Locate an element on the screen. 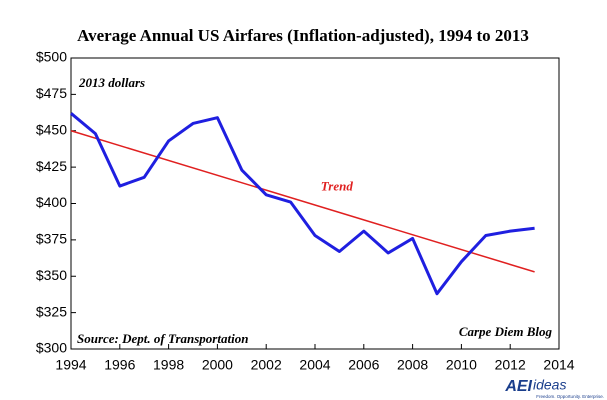 The height and width of the screenshot is (400, 607). annotation: Carpe Diem Blog is located at coordinates (506, 331).